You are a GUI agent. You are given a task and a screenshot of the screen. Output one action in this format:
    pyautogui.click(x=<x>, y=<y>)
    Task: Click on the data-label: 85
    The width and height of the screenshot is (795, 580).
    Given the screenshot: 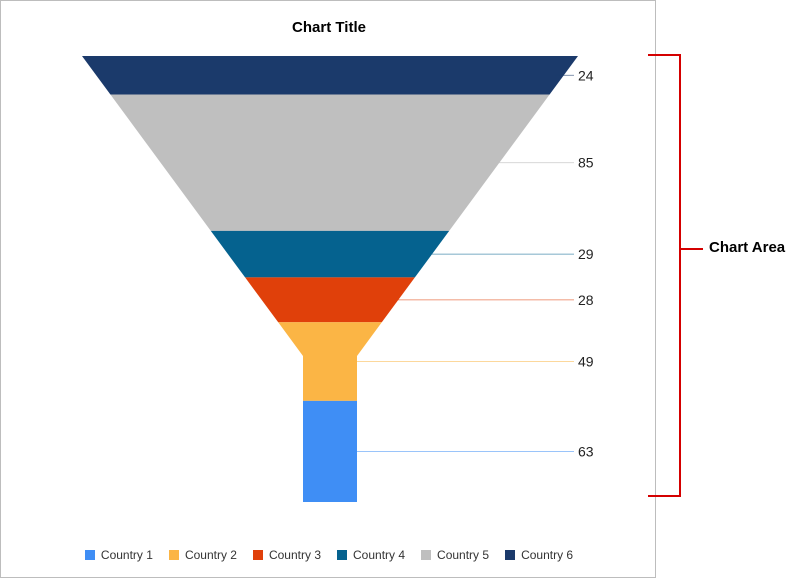 What is the action you would take?
    pyautogui.click(x=586, y=163)
    